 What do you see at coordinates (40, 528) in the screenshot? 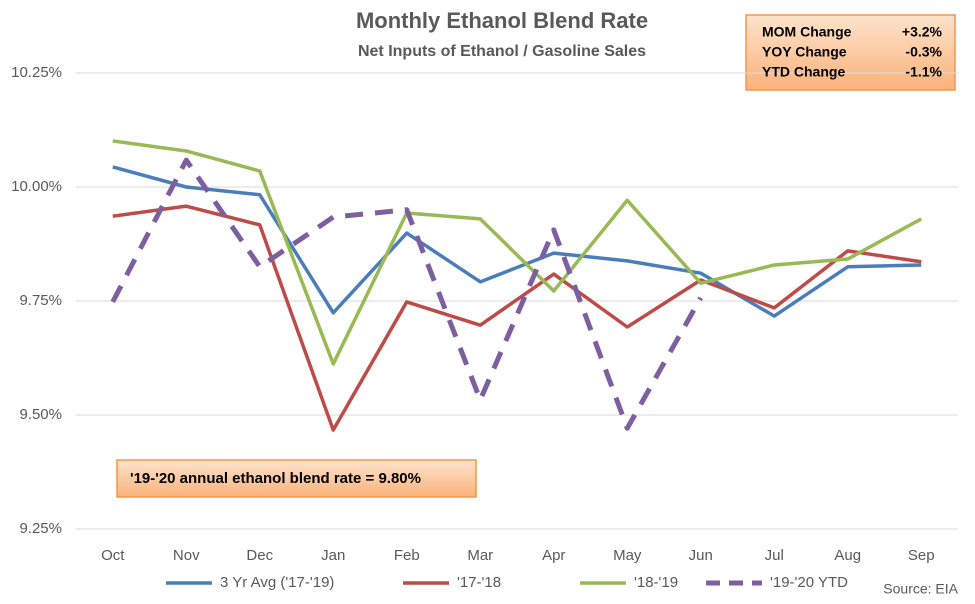
I see `y-tick-label: 9.25%` at bounding box center [40, 528].